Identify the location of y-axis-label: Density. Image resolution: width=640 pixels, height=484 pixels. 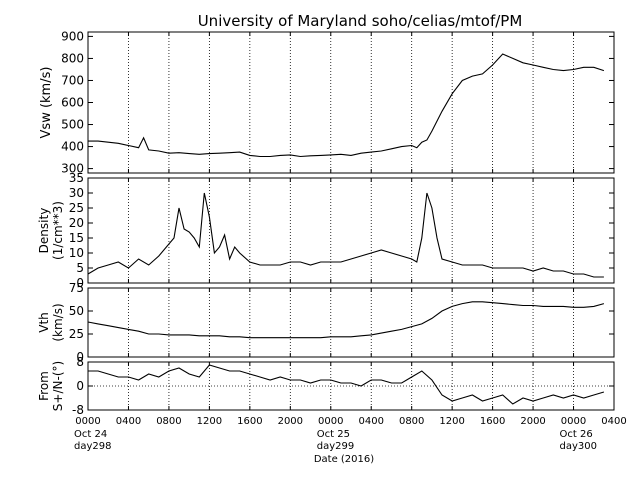
(44, 231).